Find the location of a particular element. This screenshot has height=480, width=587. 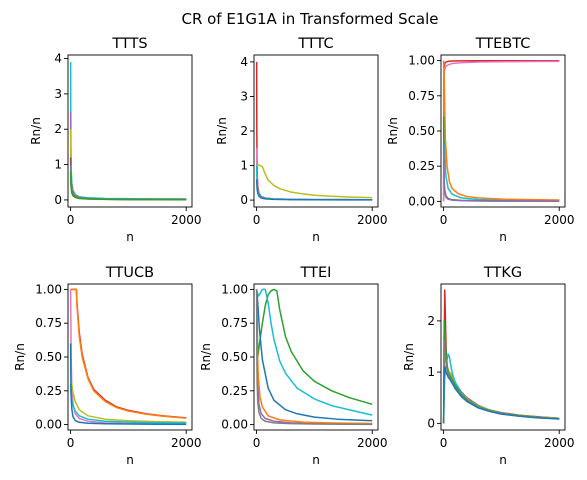

subplot-ttts: TTTS 0 2000 0 1 2 3 4 n Rn/n is located at coordinates (115, 140).